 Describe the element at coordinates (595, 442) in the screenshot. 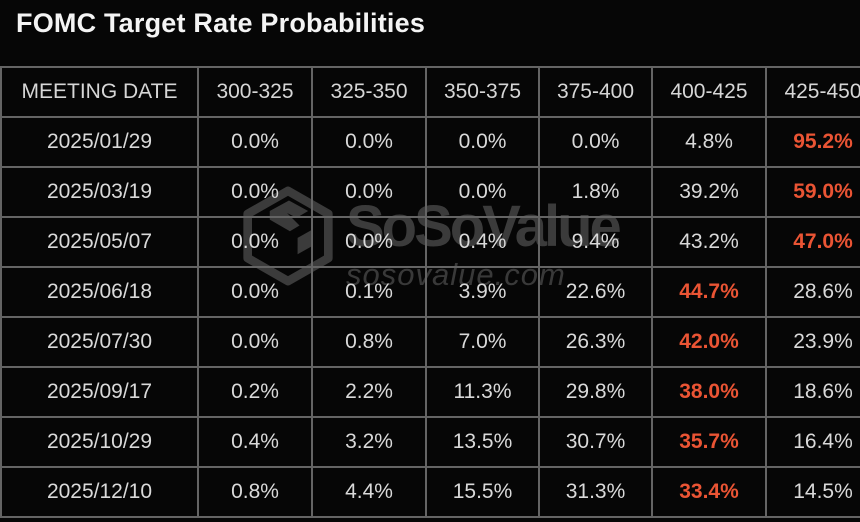

I see `prob-cell: 30.7%` at that location.